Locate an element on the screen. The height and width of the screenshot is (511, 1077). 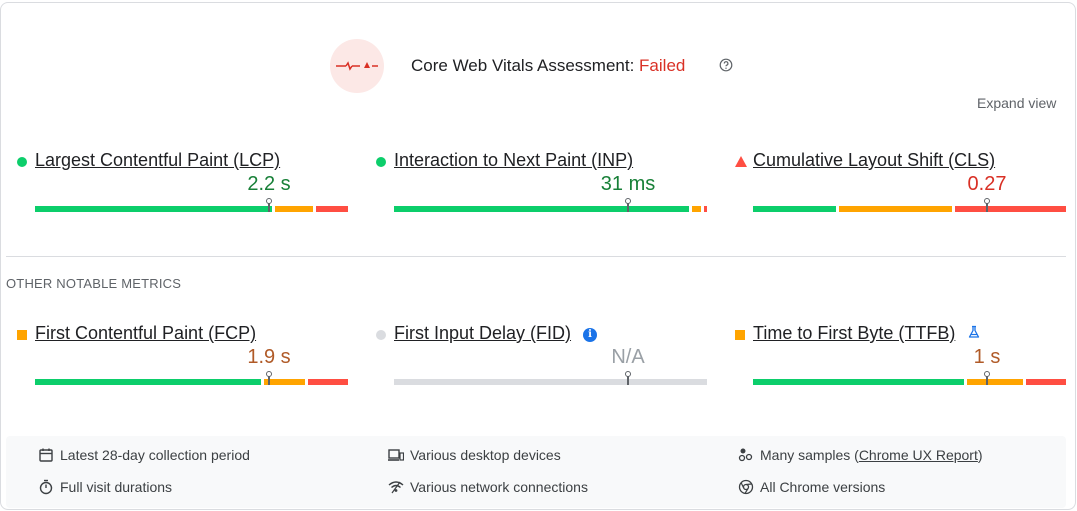
metric-value-lcp: 2.2 s is located at coordinates (269, 184).